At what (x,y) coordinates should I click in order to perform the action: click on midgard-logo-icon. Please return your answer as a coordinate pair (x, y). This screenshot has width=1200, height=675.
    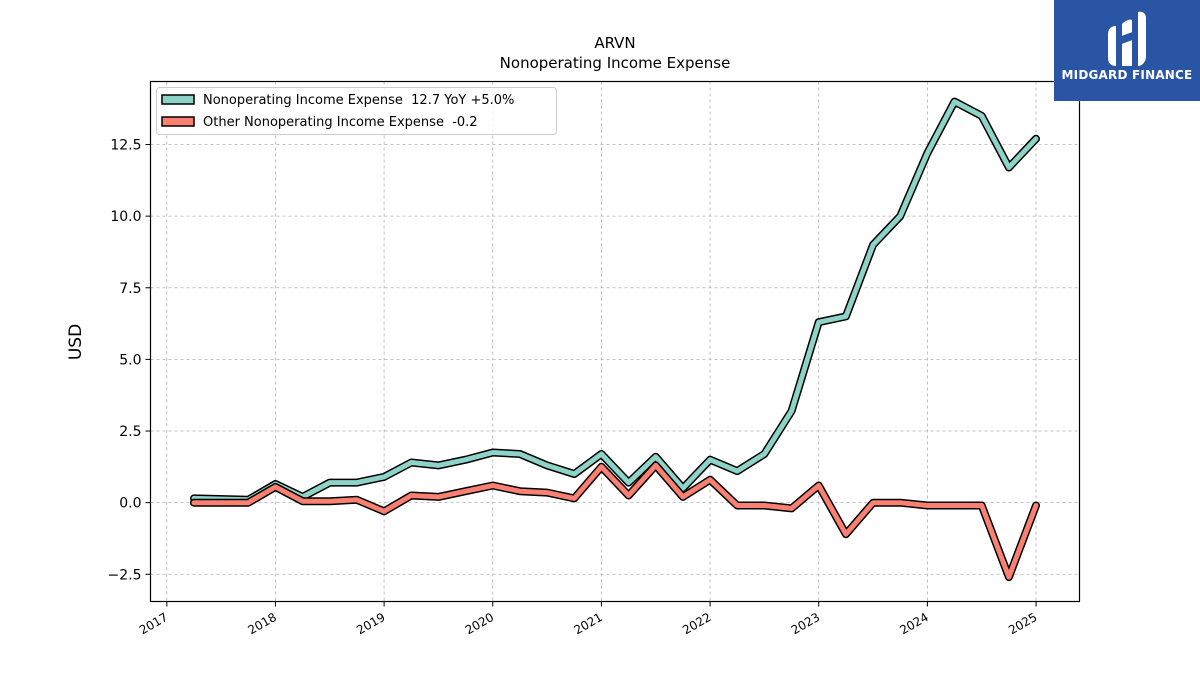
    Looking at the image, I should click on (1127, 38).